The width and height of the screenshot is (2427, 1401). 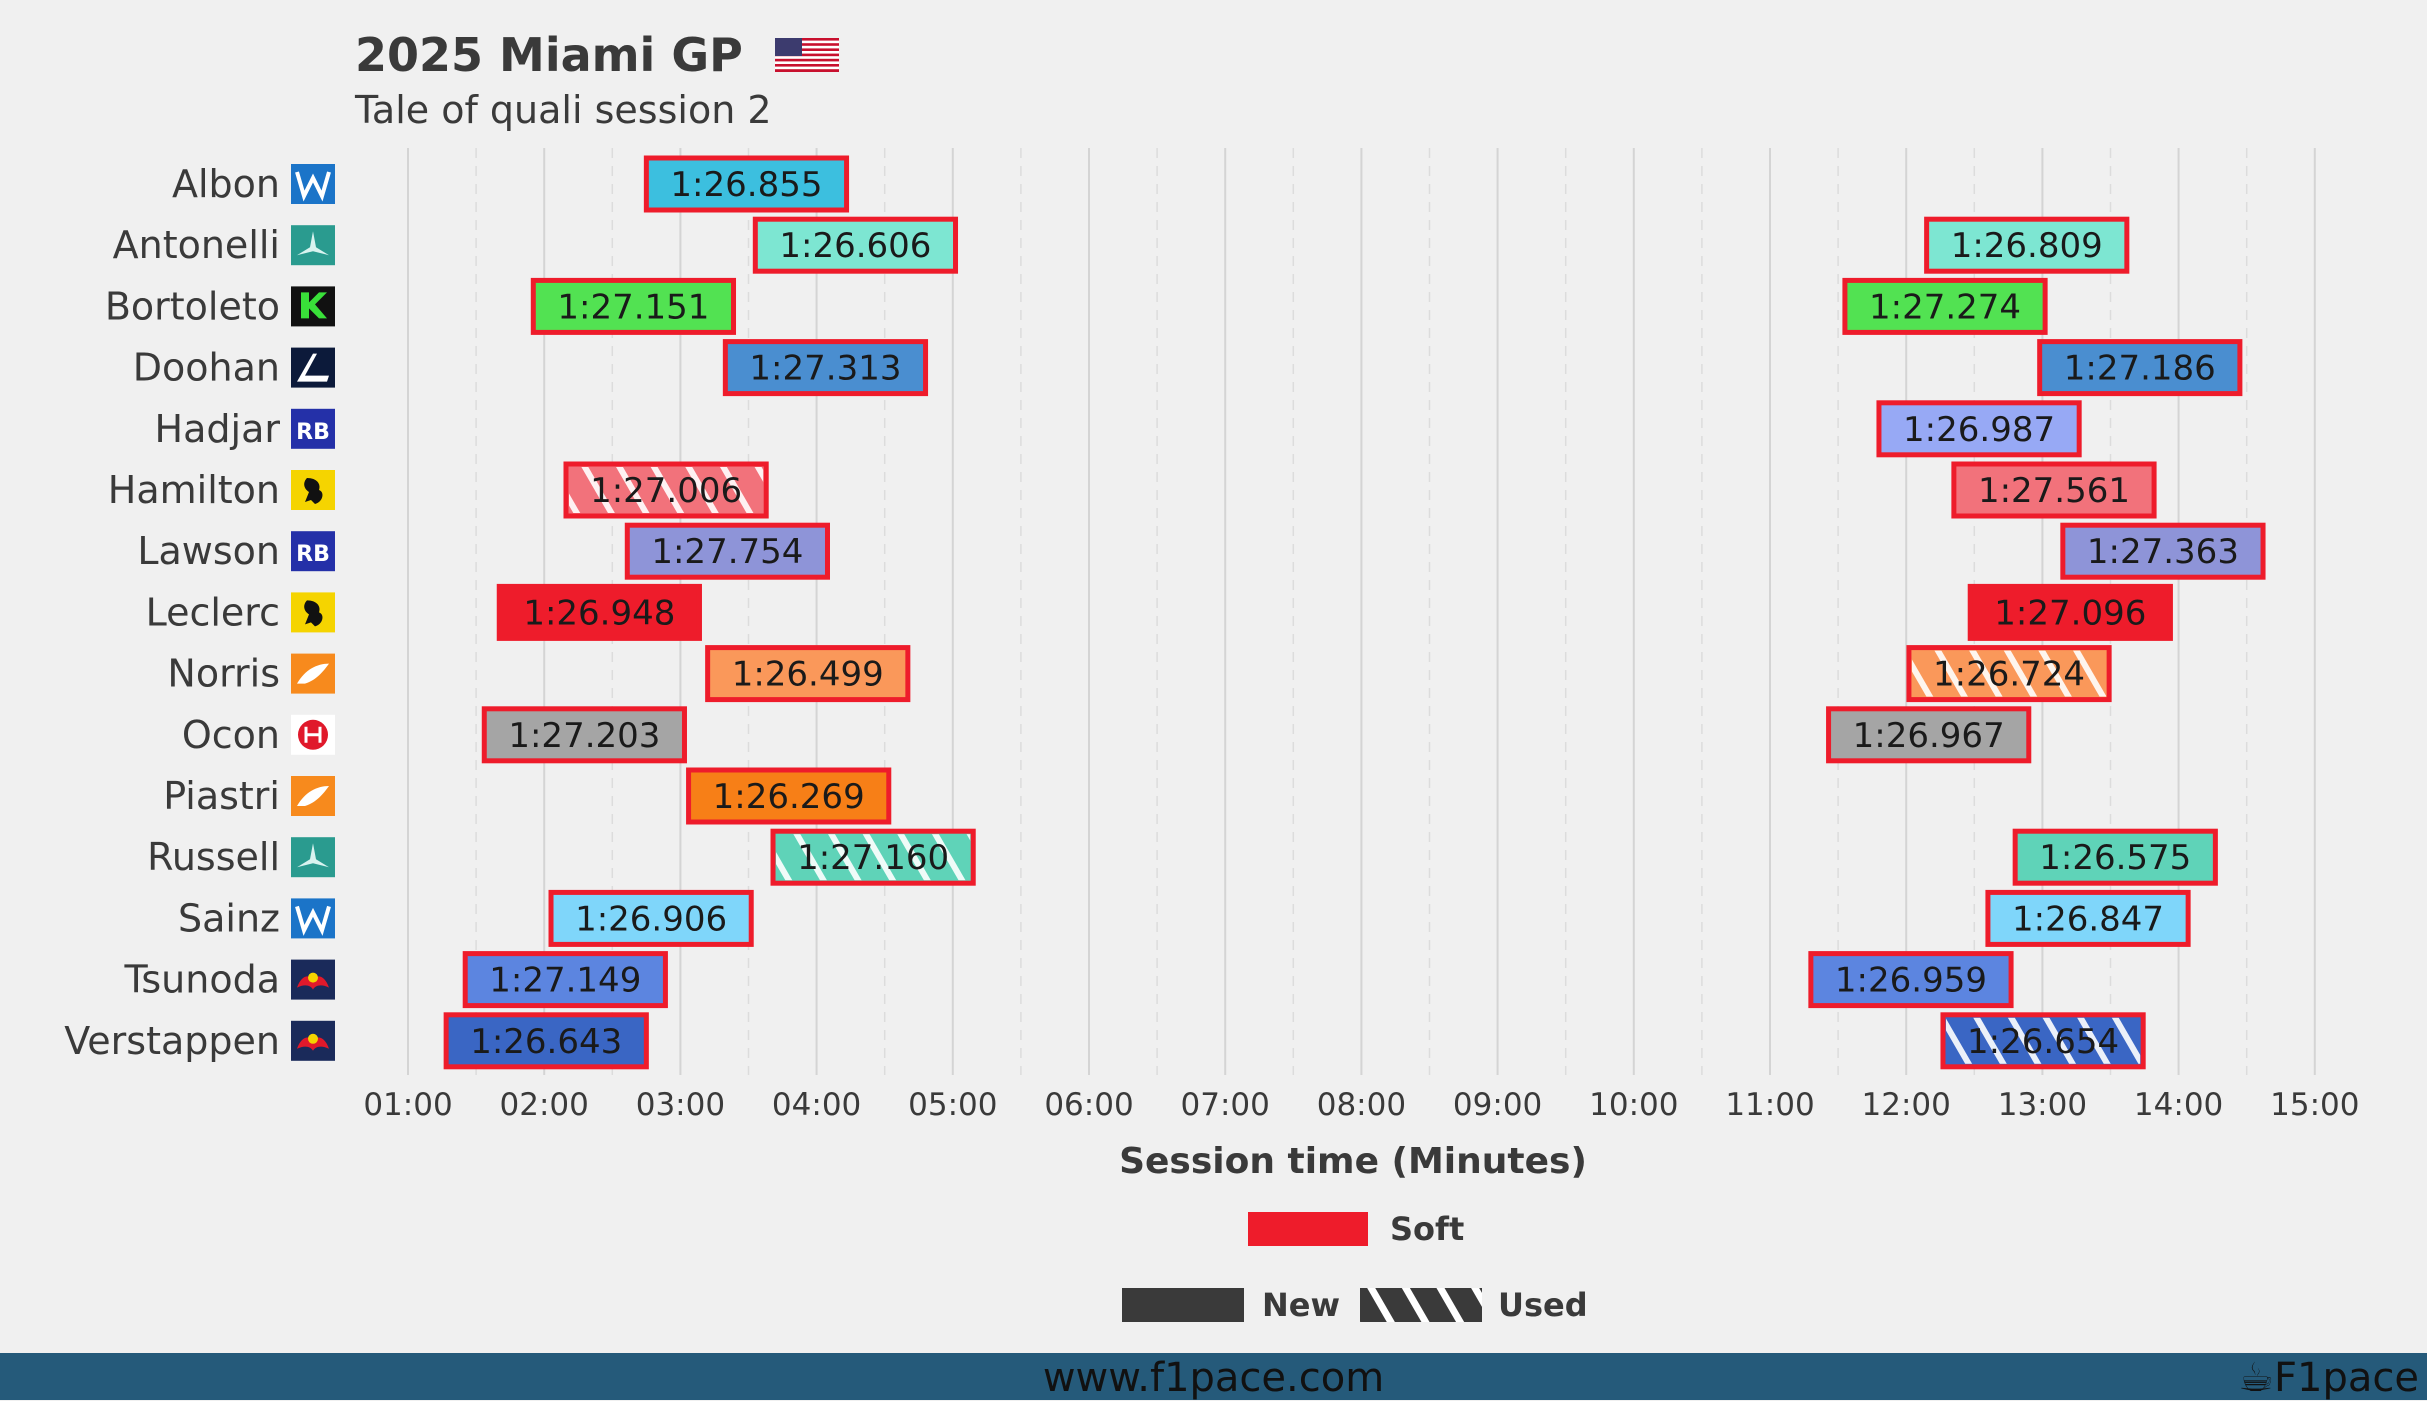 I want to click on footer-url: www.f1pace.com, so click(x=1213, y=1378).